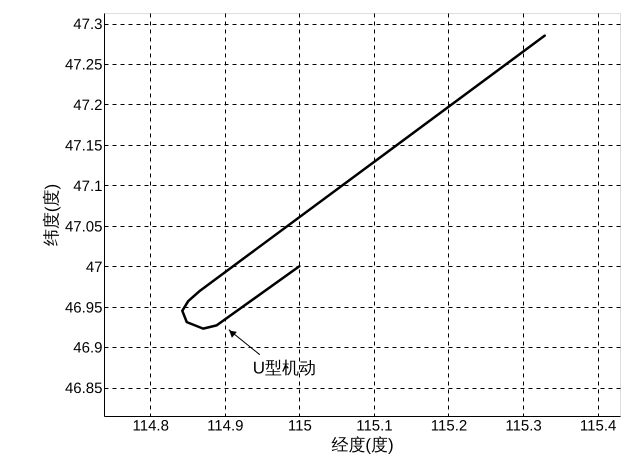  I want to click on y-tick-label: 47.15, so click(83, 145).